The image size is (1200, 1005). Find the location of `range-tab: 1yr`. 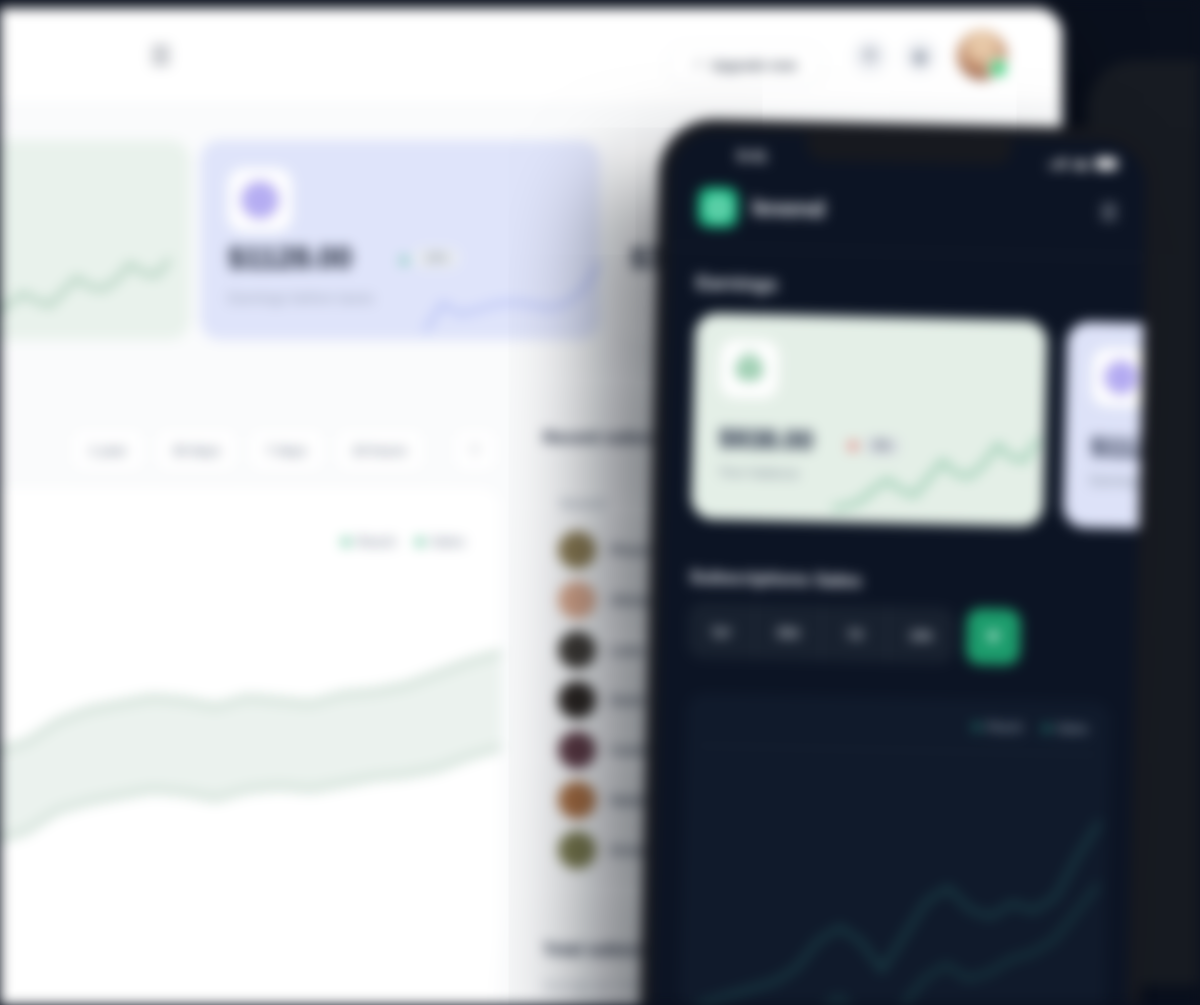

range-tab: 1yr is located at coordinates (721, 630).